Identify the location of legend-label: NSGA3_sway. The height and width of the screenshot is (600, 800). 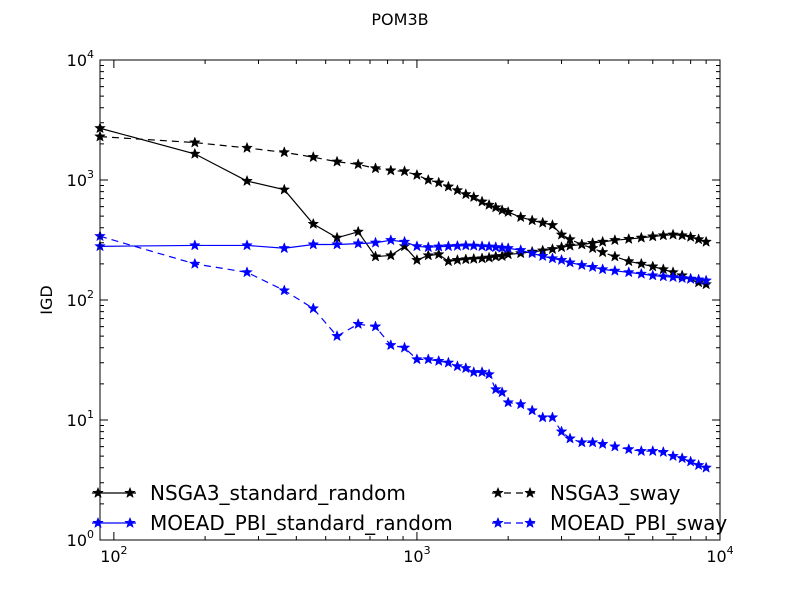
(615, 493).